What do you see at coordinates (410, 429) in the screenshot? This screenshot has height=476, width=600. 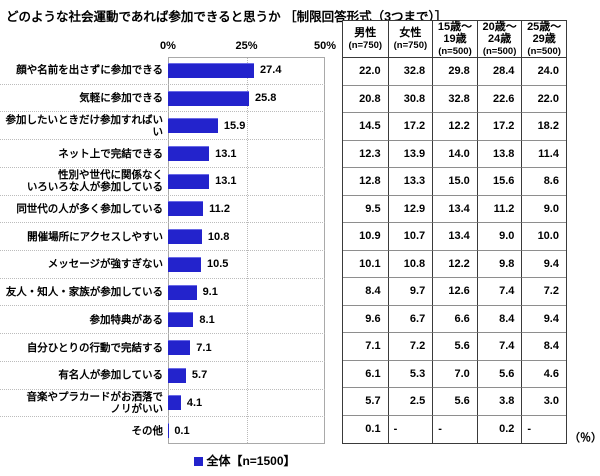 I see `table-cell: -` at bounding box center [410, 429].